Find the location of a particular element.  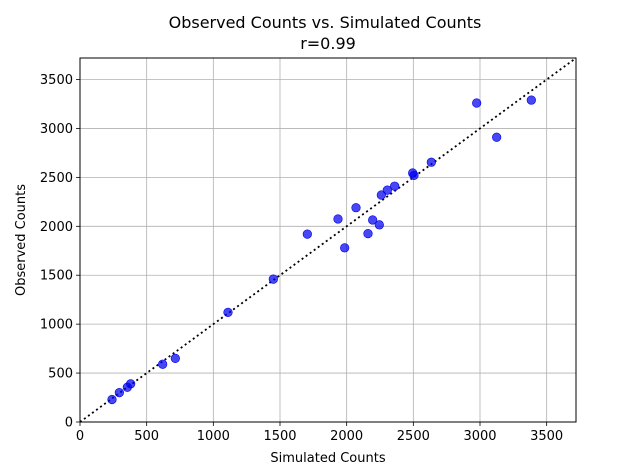

chart-title: Observed Counts vs. Simulated Counts is located at coordinates (325, 22).